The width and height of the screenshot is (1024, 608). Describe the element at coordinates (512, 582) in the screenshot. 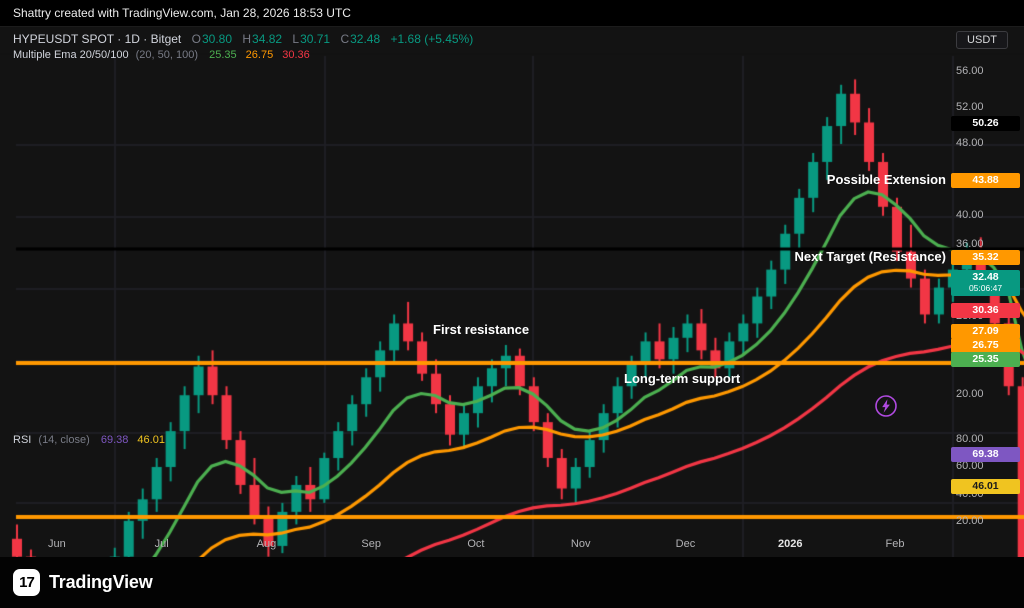

I see `footer-bar: 17 TradingView` at that location.